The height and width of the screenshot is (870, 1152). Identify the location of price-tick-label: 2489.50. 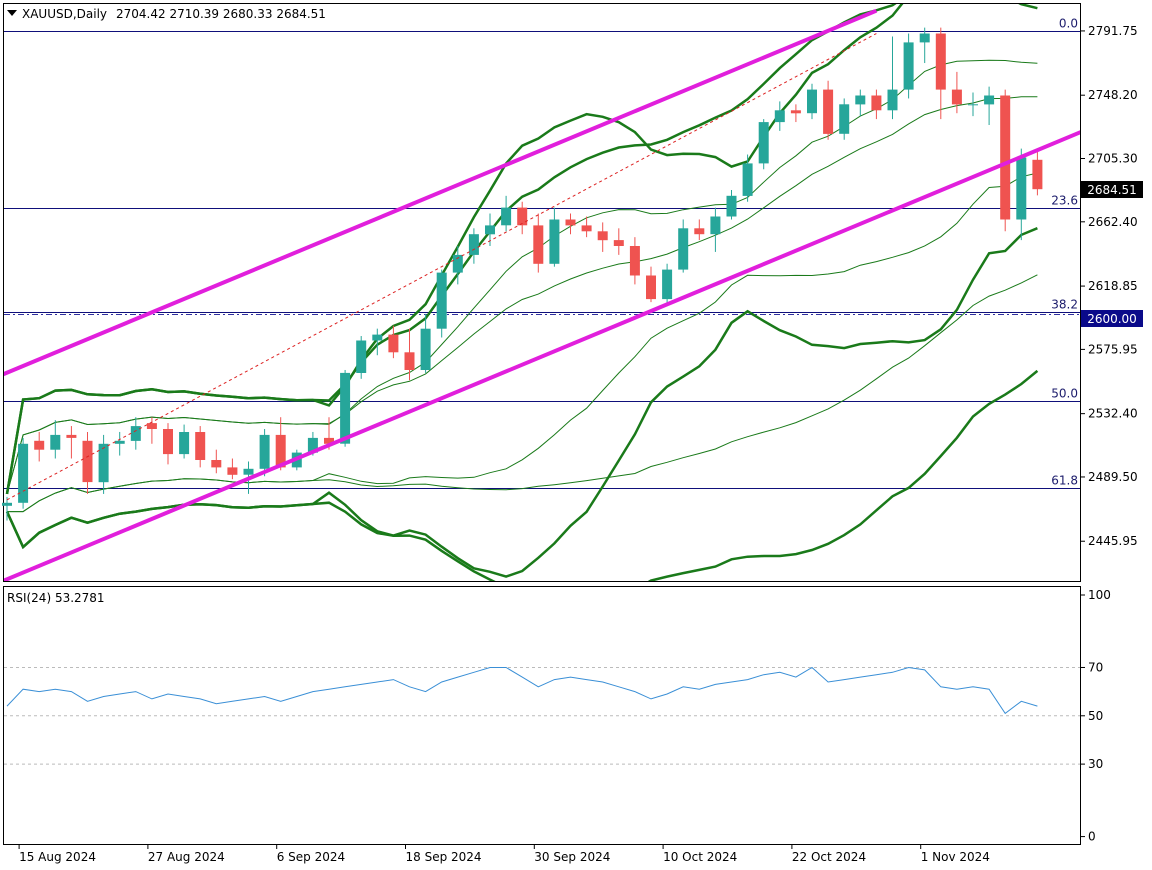
(1113, 477).